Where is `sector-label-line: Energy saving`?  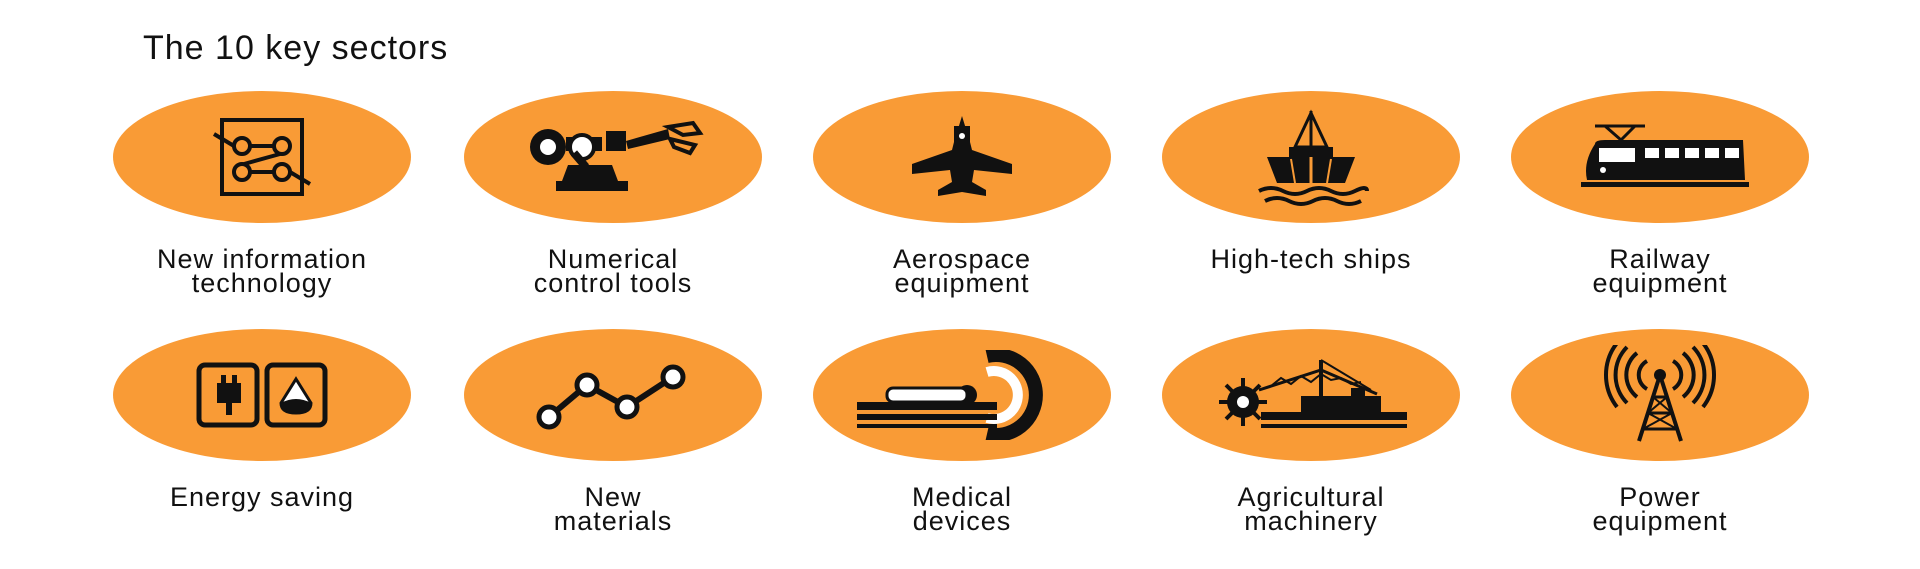 sector-label-line: Energy saving is located at coordinates (262, 497).